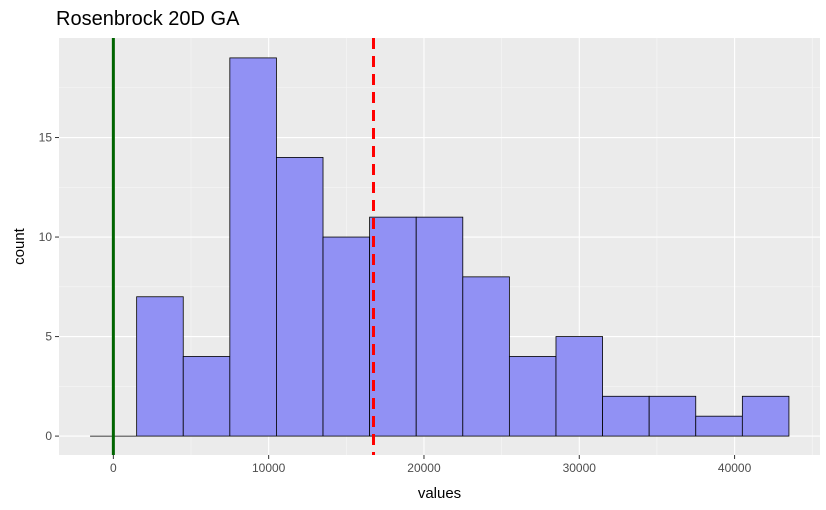 Image resolution: width=826 pixels, height=510 pixels. I want to click on y-tick-label: 0, so click(48, 436).